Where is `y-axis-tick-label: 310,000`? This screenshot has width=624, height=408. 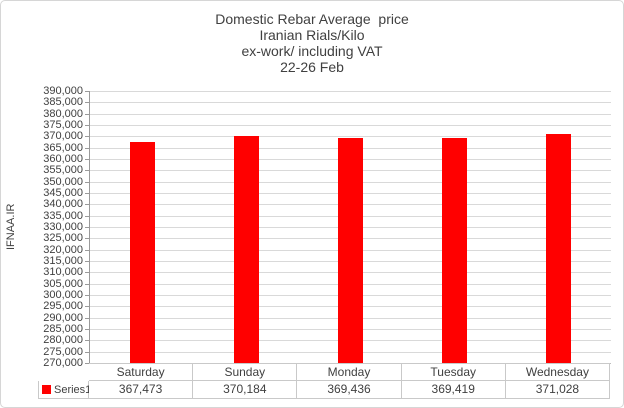 y-axis-tick-label: 310,000 is located at coordinates (63, 272).